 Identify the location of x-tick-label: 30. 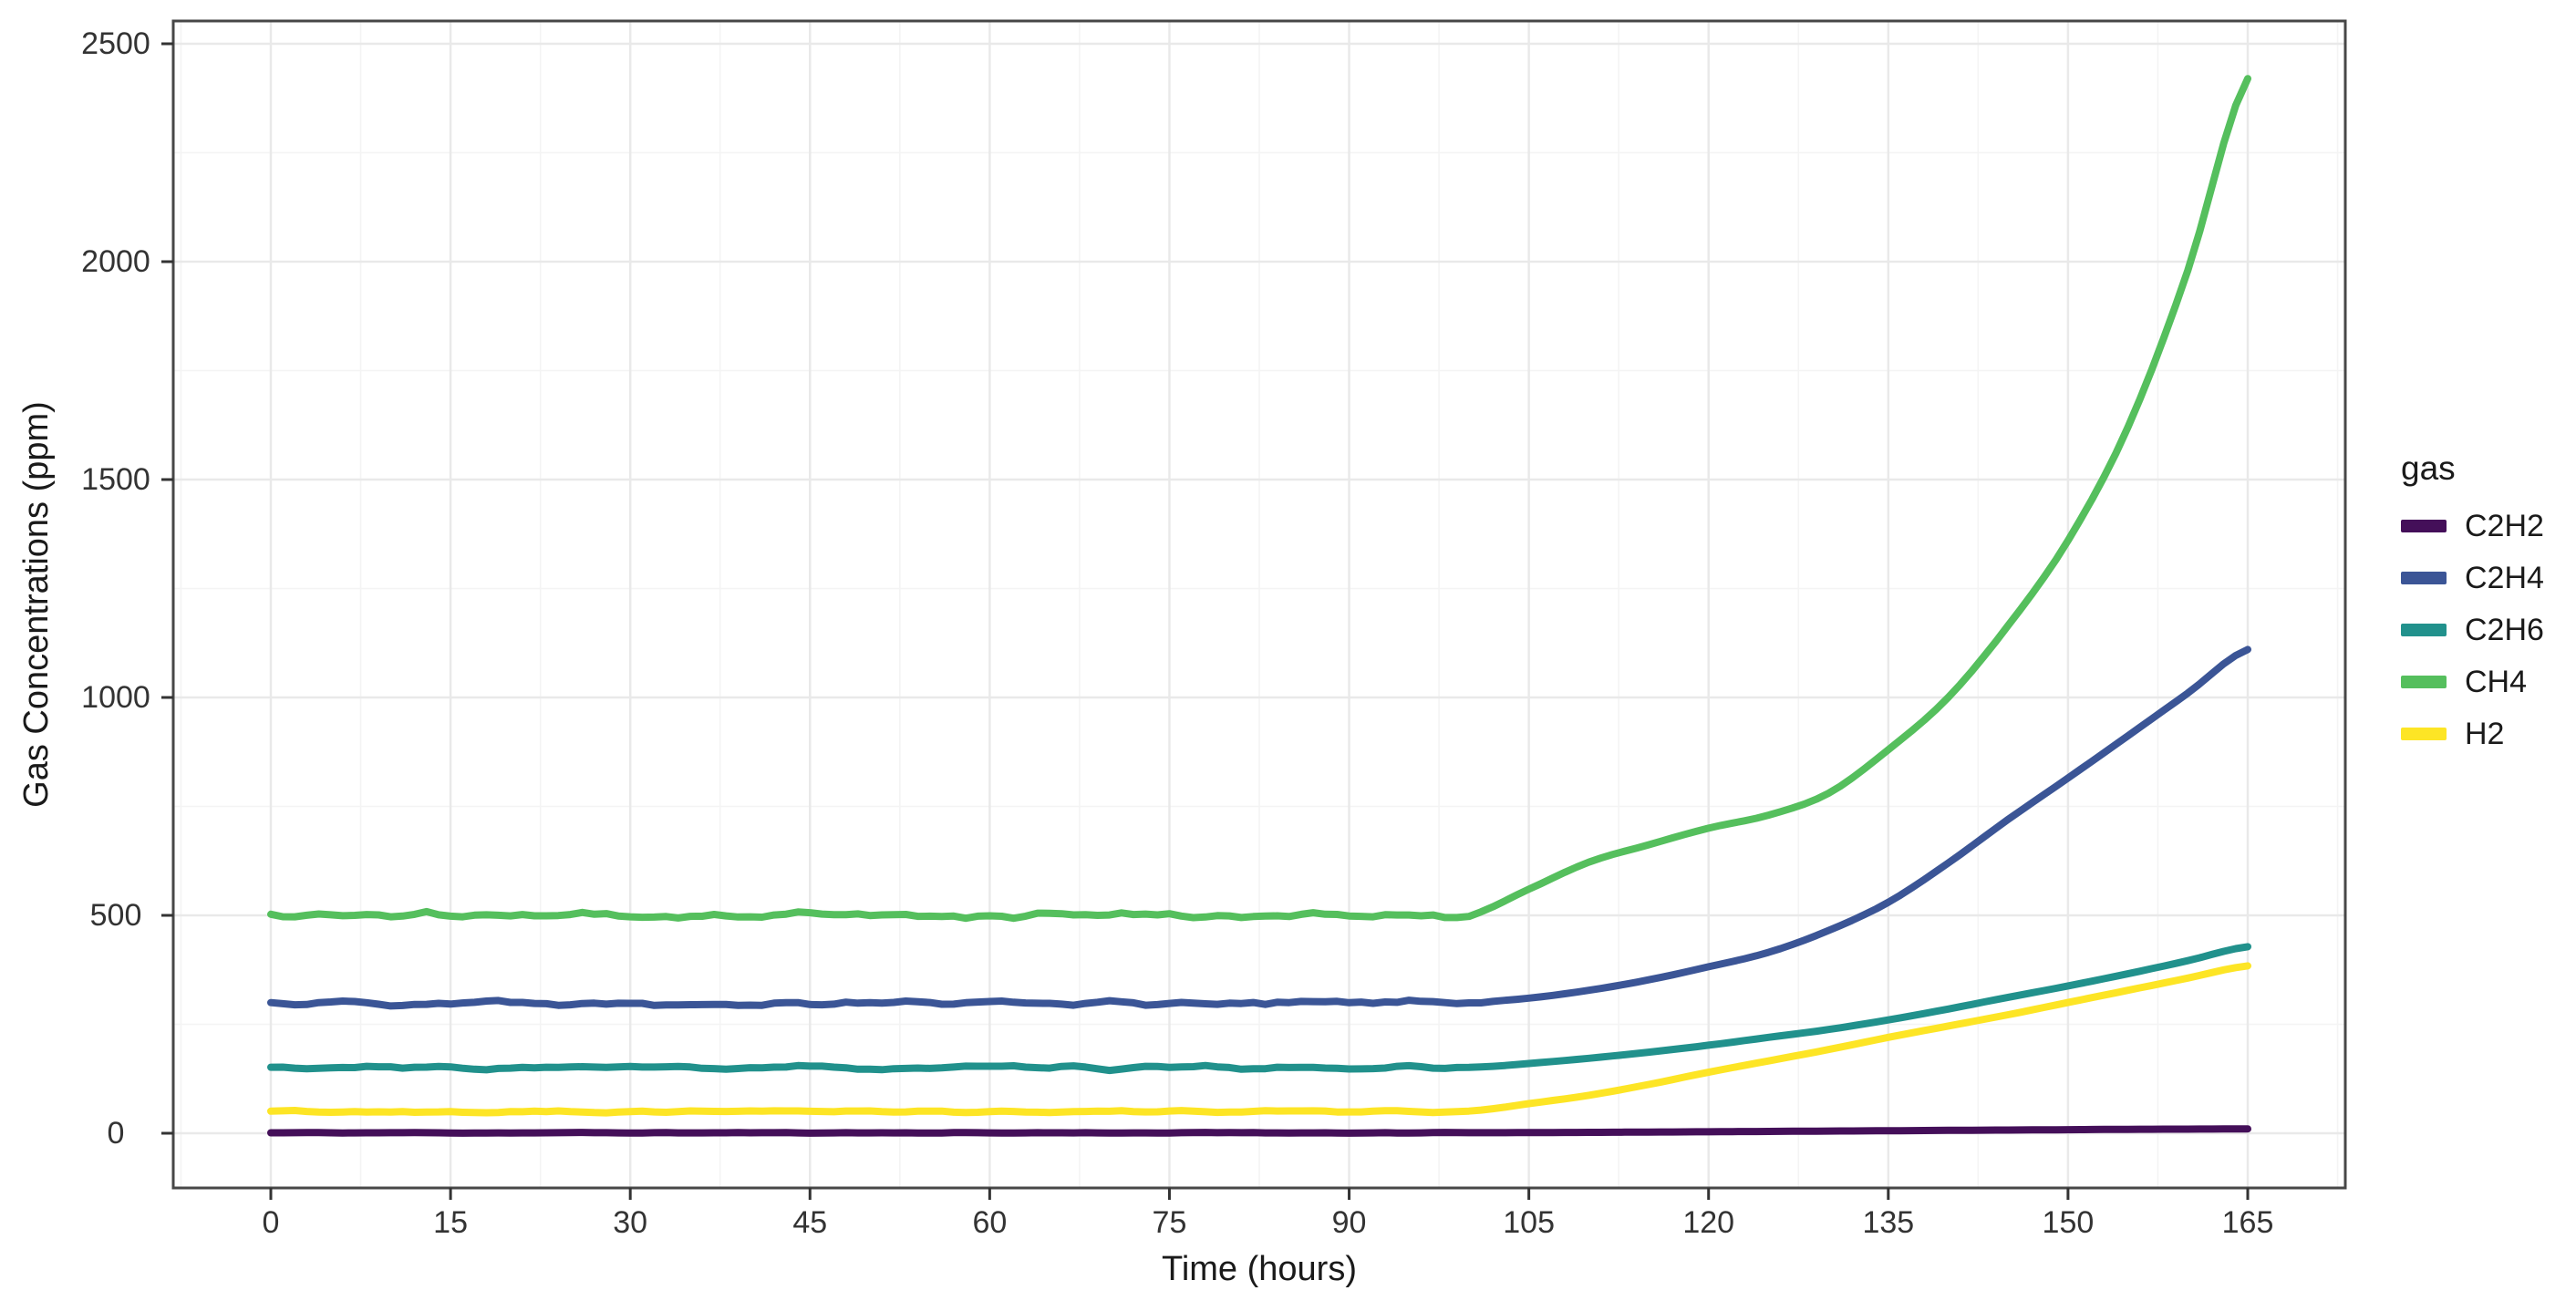
(630, 1222).